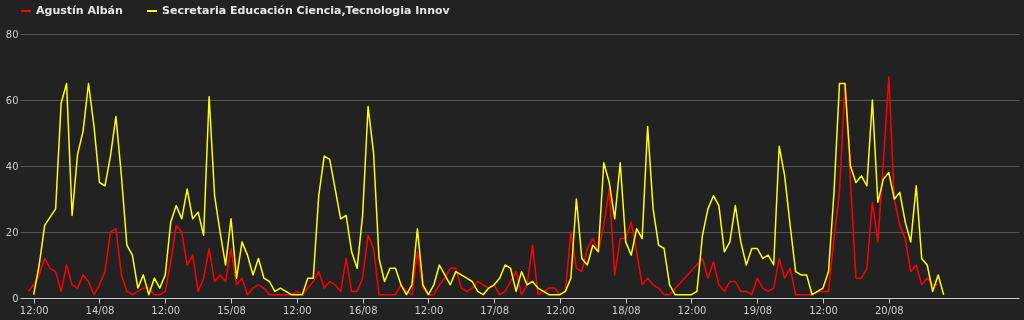 The height and width of the screenshot is (320, 1024). I want to click on legend-label: Secretaria Educación Ciencia,Tecnologia Innov, so click(306, 10).